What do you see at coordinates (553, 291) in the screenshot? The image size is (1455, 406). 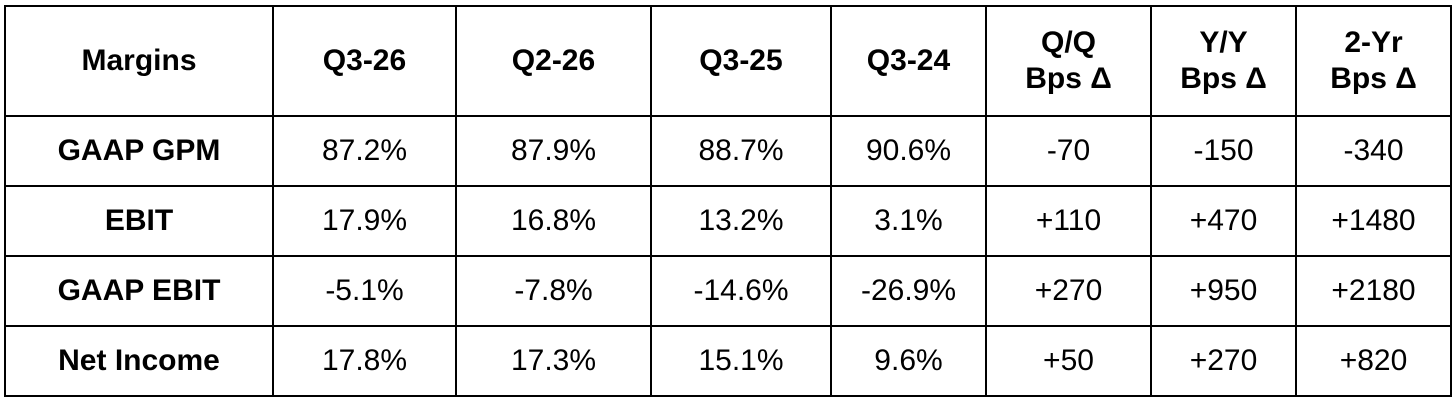 I see `table-cell: -7.8%` at bounding box center [553, 291].